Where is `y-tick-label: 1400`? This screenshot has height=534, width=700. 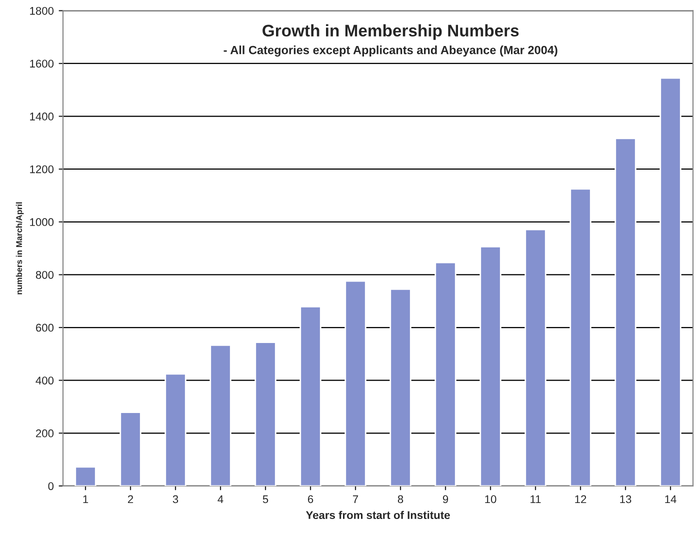 y-tick-label: 1400 is located at coordinates (42, 116).